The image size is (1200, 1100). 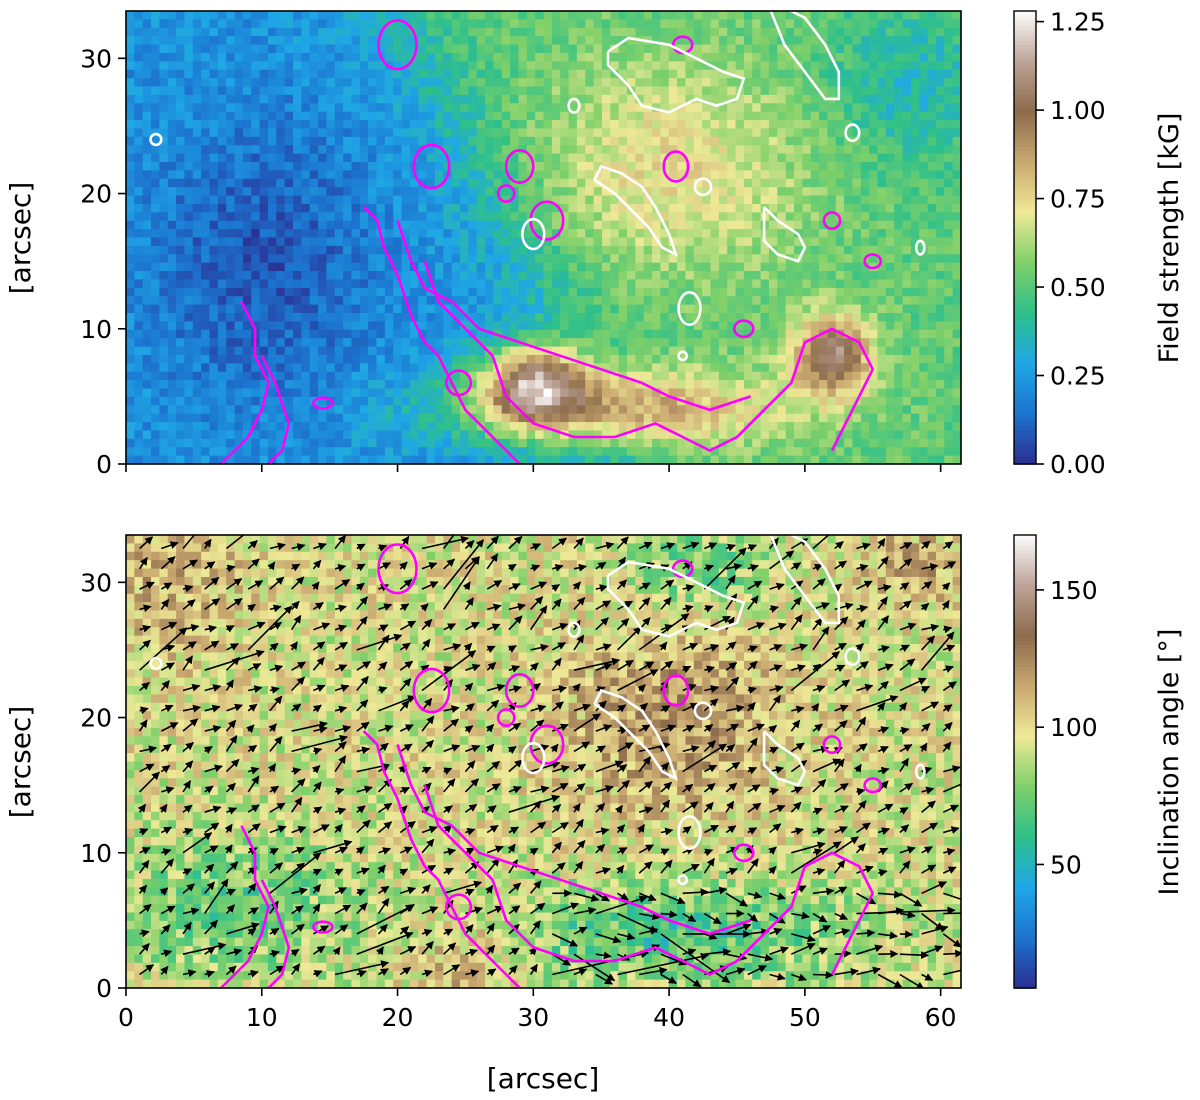 What do you see at coordinates (431, 690) in the screenshot?
I see `magenta-contour-loop` at bounding box center [431, 690].